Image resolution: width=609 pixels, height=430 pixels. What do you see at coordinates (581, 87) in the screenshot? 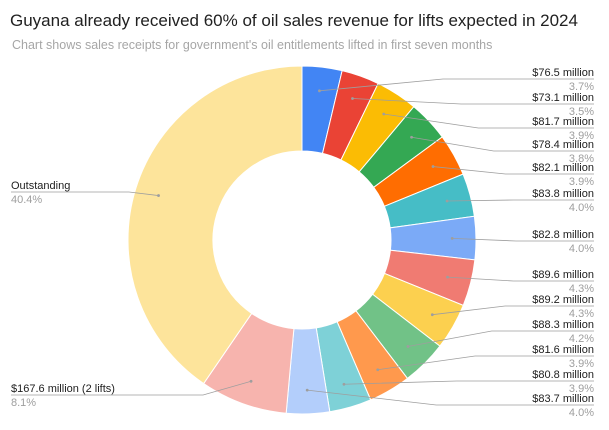
I see `slice-percent-label: 3.7%` at bounding box center [581, 87].